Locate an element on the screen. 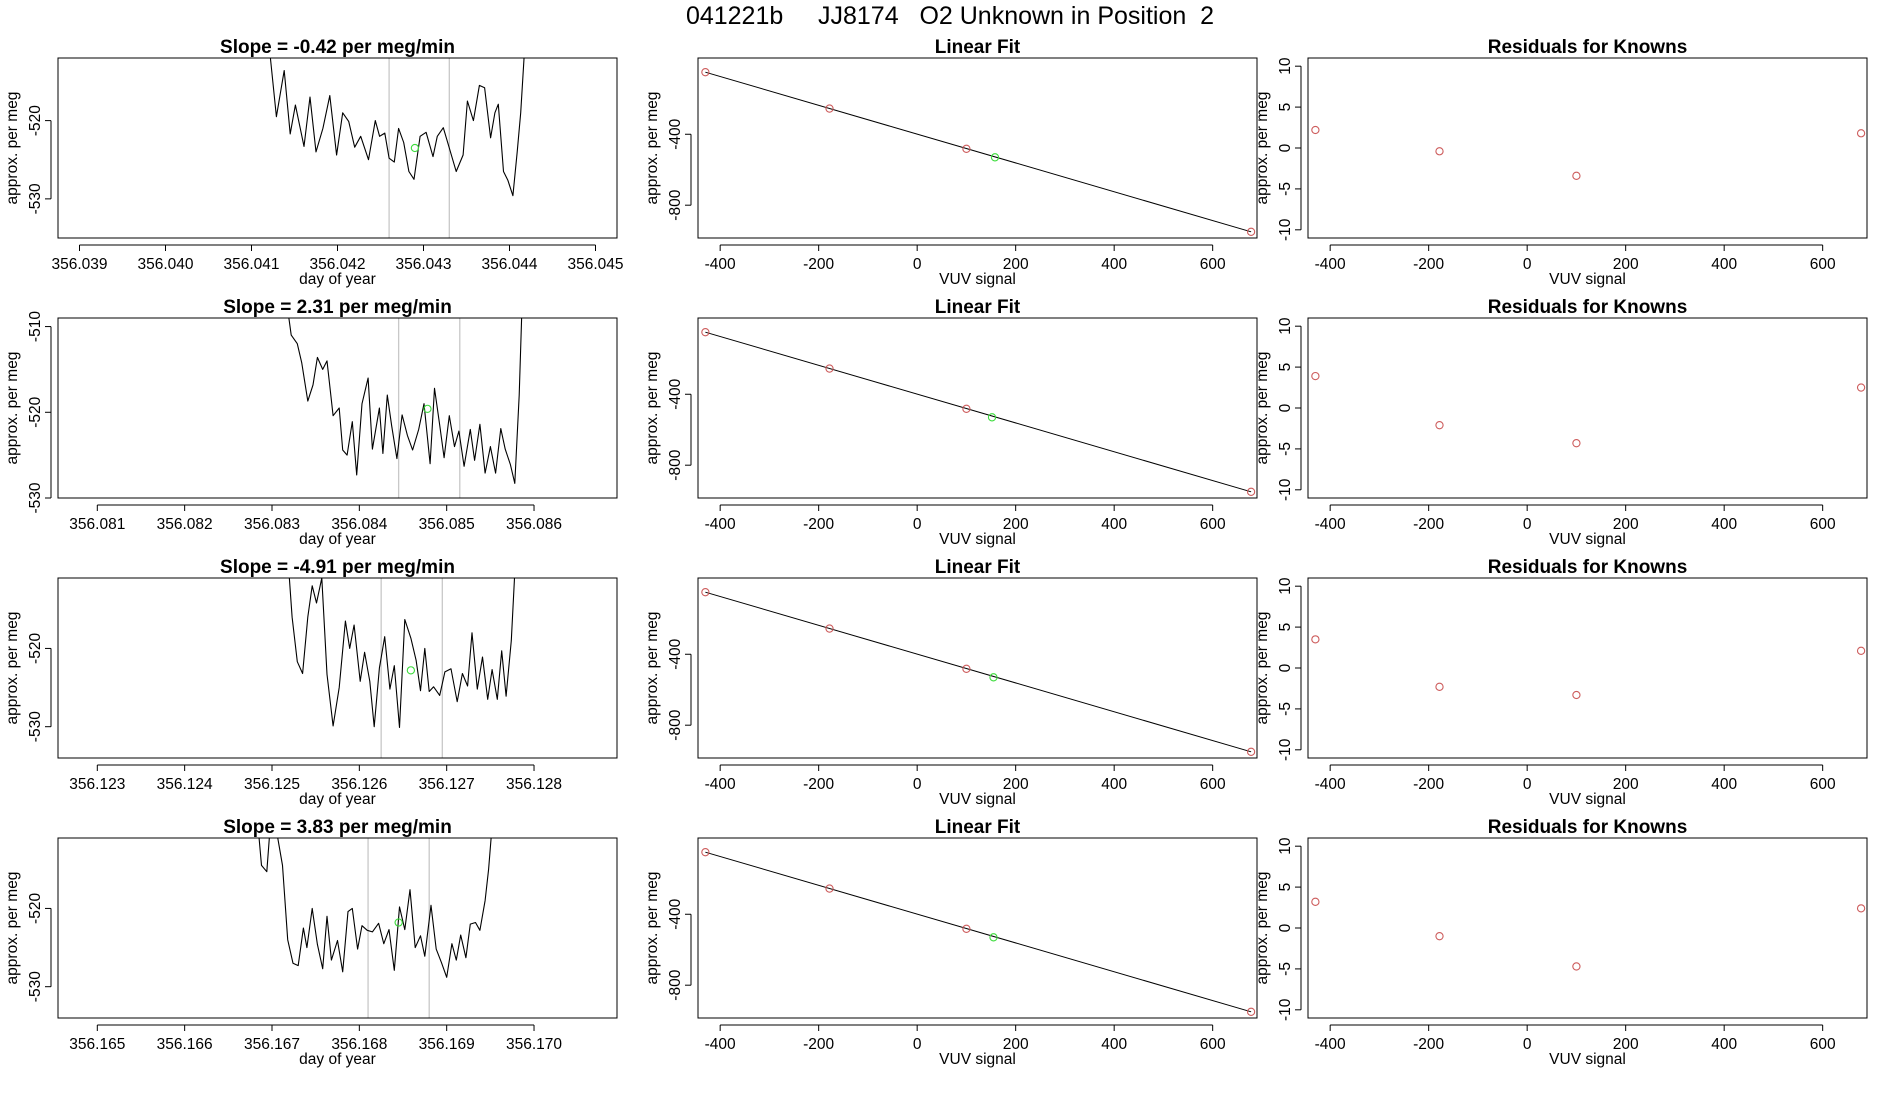 Image resolution: width=1900 pixels, height=1100 pixels. panel-title: Slope = -4.91 per meg/min is located at coordinates (337, 567).